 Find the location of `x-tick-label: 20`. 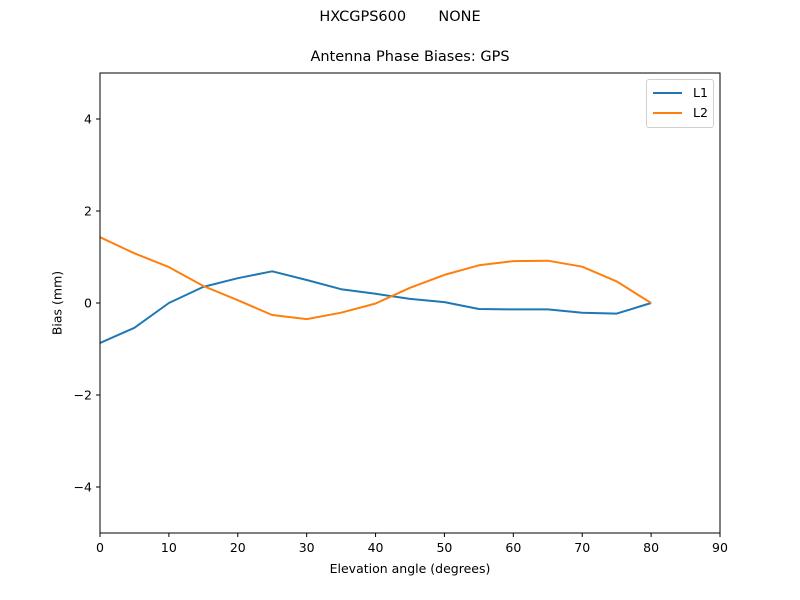

x-tick-label: 20 is located at coordinates (238, 547).